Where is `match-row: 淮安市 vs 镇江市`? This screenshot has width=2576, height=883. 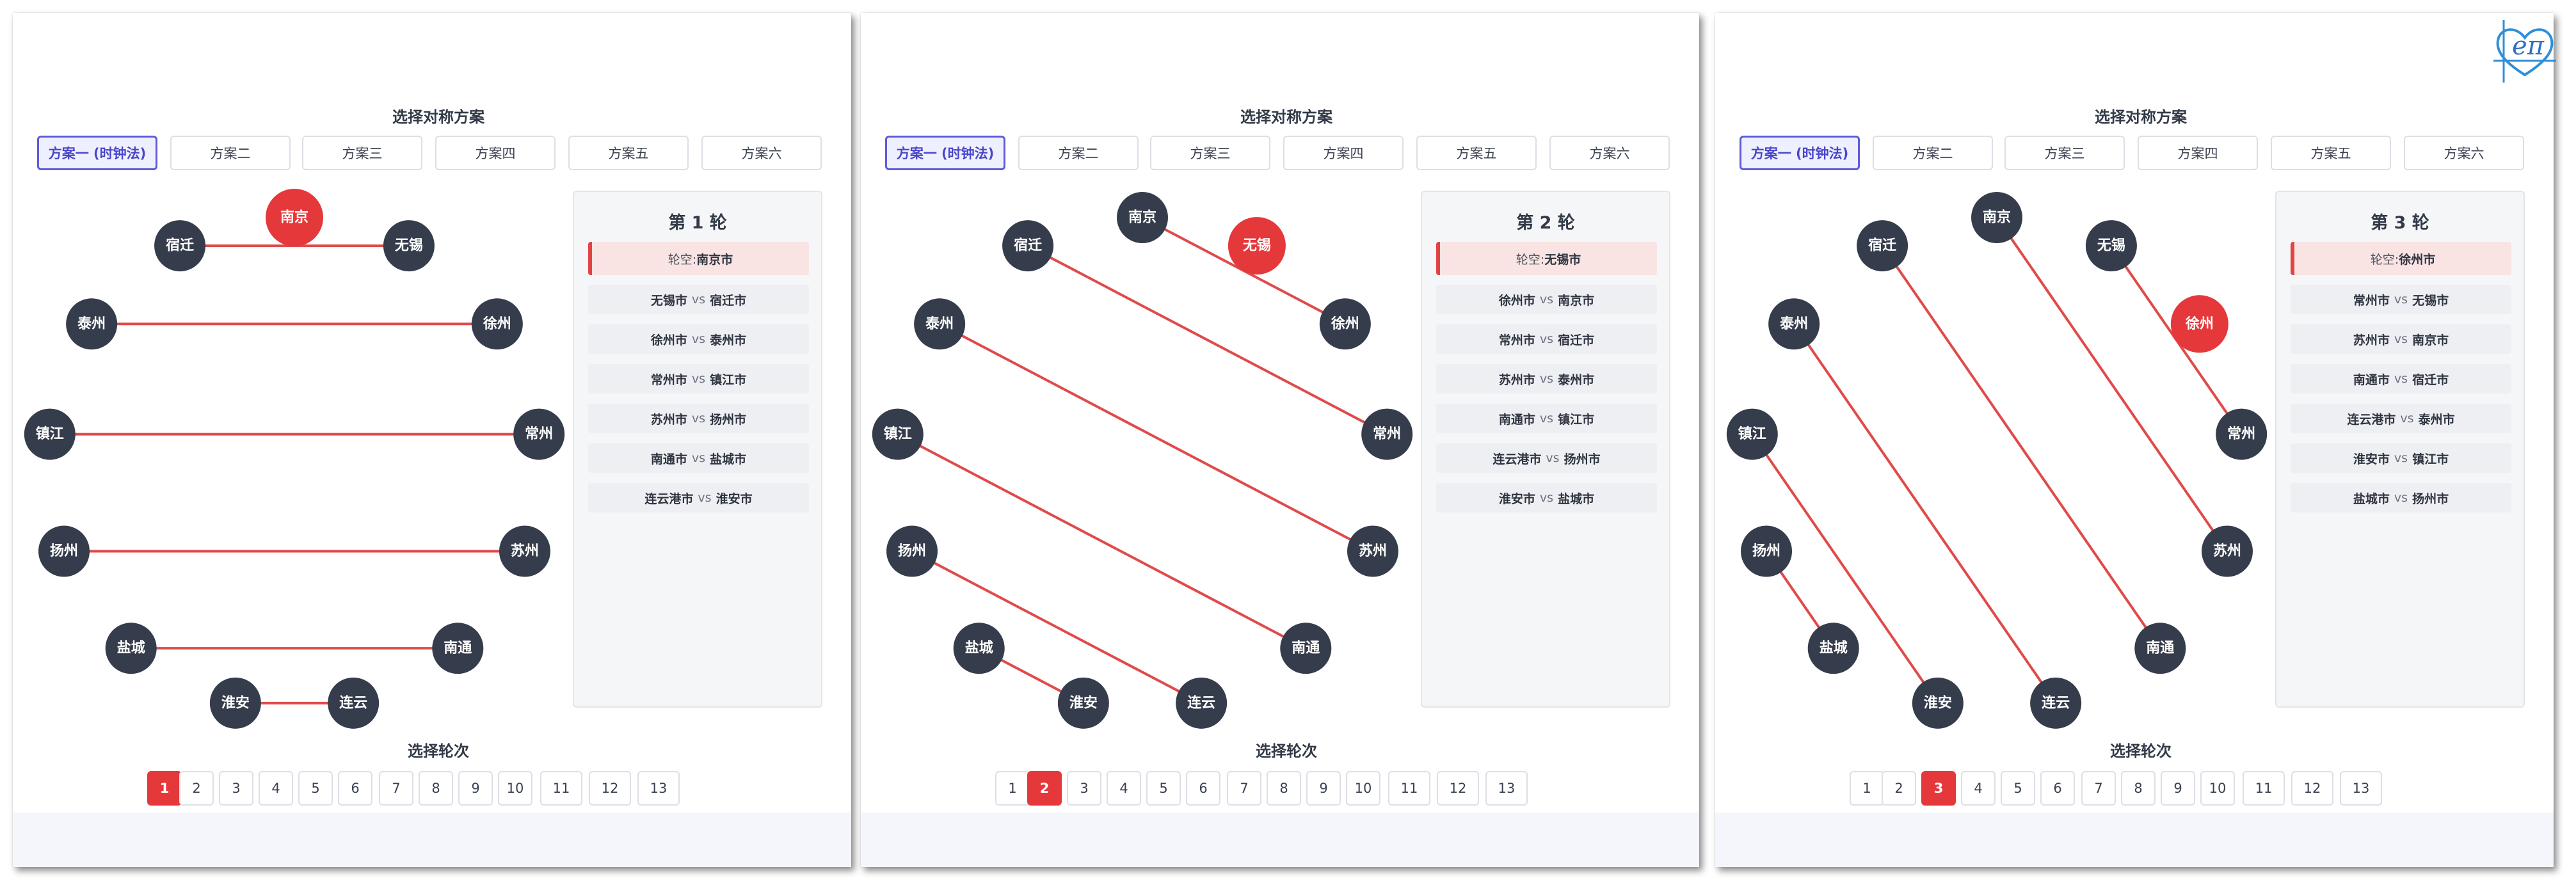 match-row: 淮安市 vs 镇江市 is located at coordinates (2401, 458).